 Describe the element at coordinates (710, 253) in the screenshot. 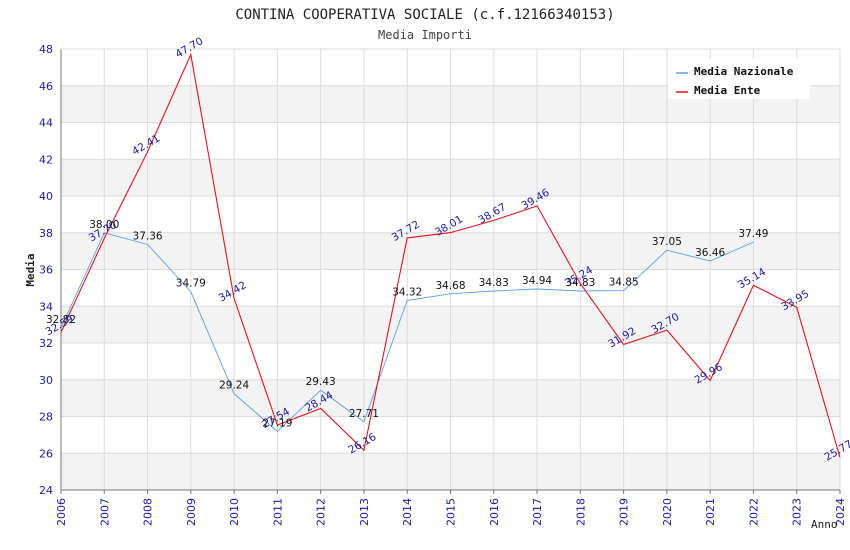

I see `data-label-nazionale: 36.46` at that location.